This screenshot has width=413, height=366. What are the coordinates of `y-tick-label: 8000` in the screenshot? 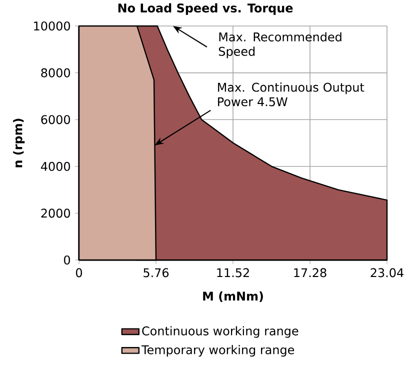 It's located at (55, 73).